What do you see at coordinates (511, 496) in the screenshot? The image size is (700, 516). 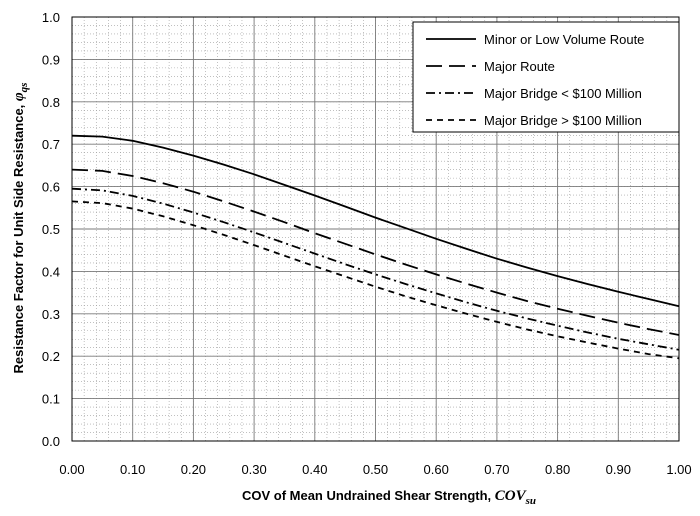 I see `x-axis-symbol: COV` at bounding box center [511, 496].